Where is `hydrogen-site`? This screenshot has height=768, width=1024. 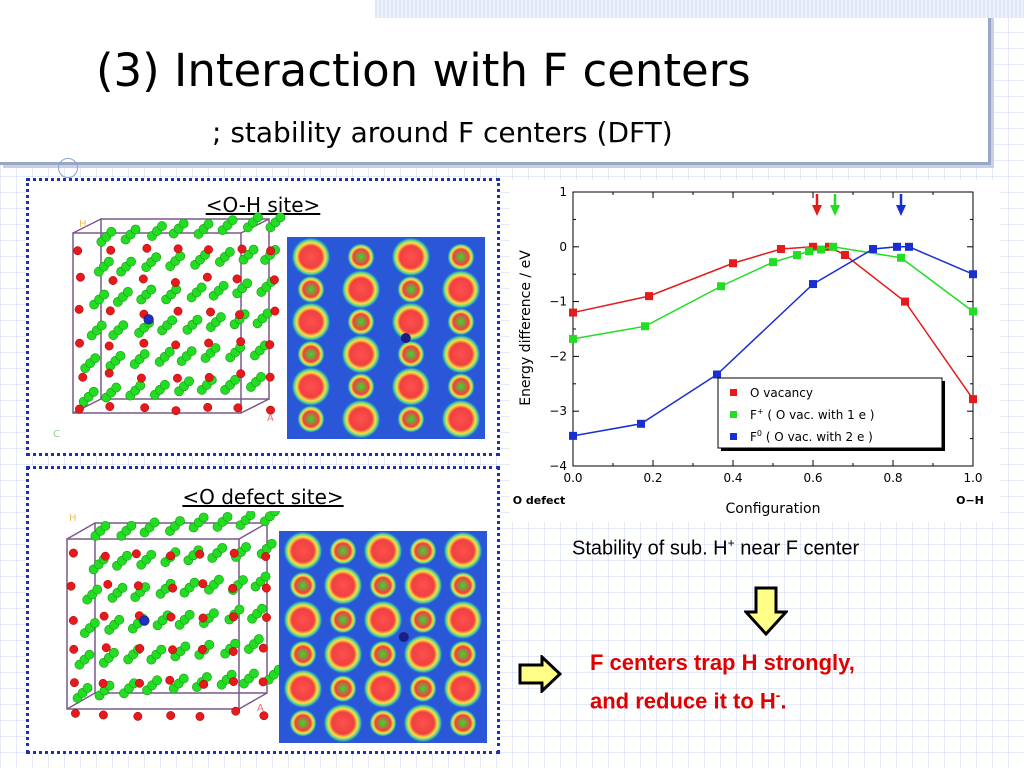
hydrogen-site is located at coordinates (403, 637).